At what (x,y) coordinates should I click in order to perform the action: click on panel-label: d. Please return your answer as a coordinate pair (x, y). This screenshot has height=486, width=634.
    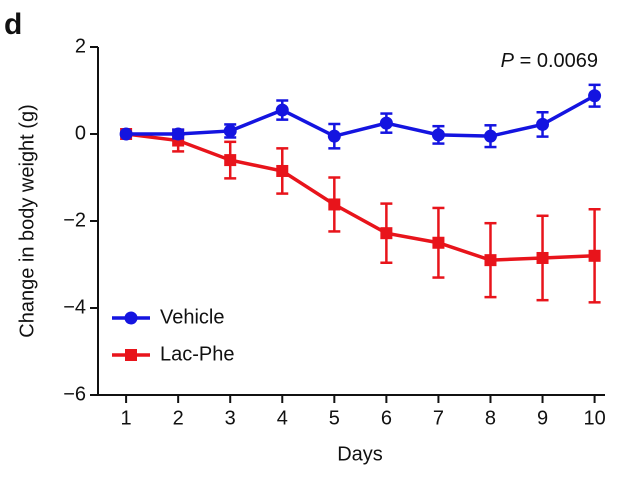
    Looking at the image, I should click on (13, 24).